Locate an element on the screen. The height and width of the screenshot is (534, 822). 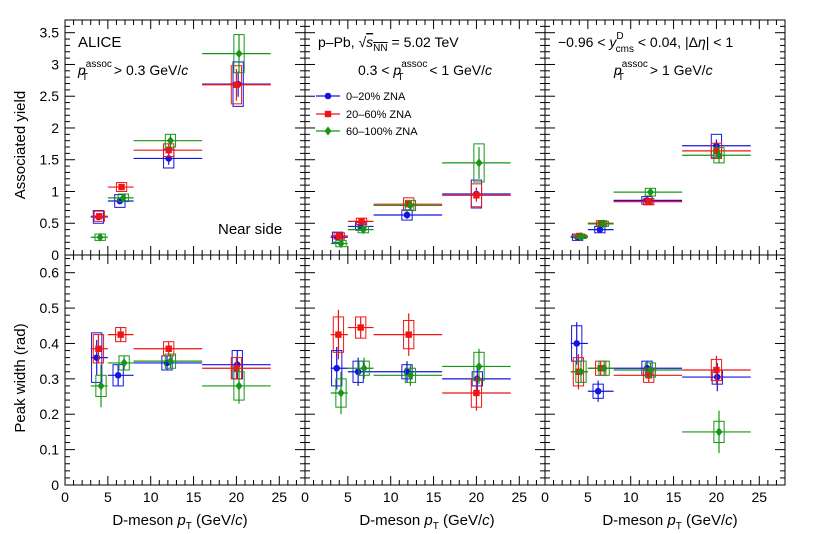
panel-frame is located at coordinates (425, 370).